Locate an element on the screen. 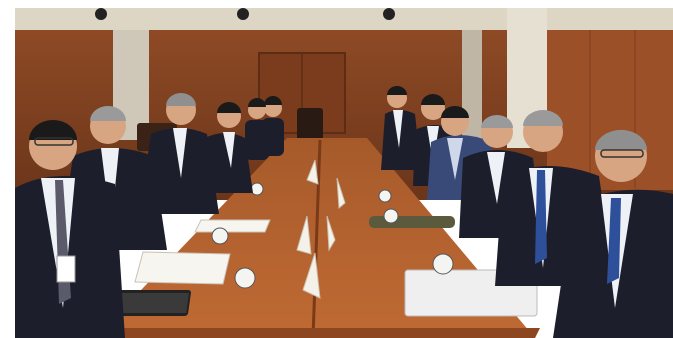  tube is located at coordinates (412, 222).